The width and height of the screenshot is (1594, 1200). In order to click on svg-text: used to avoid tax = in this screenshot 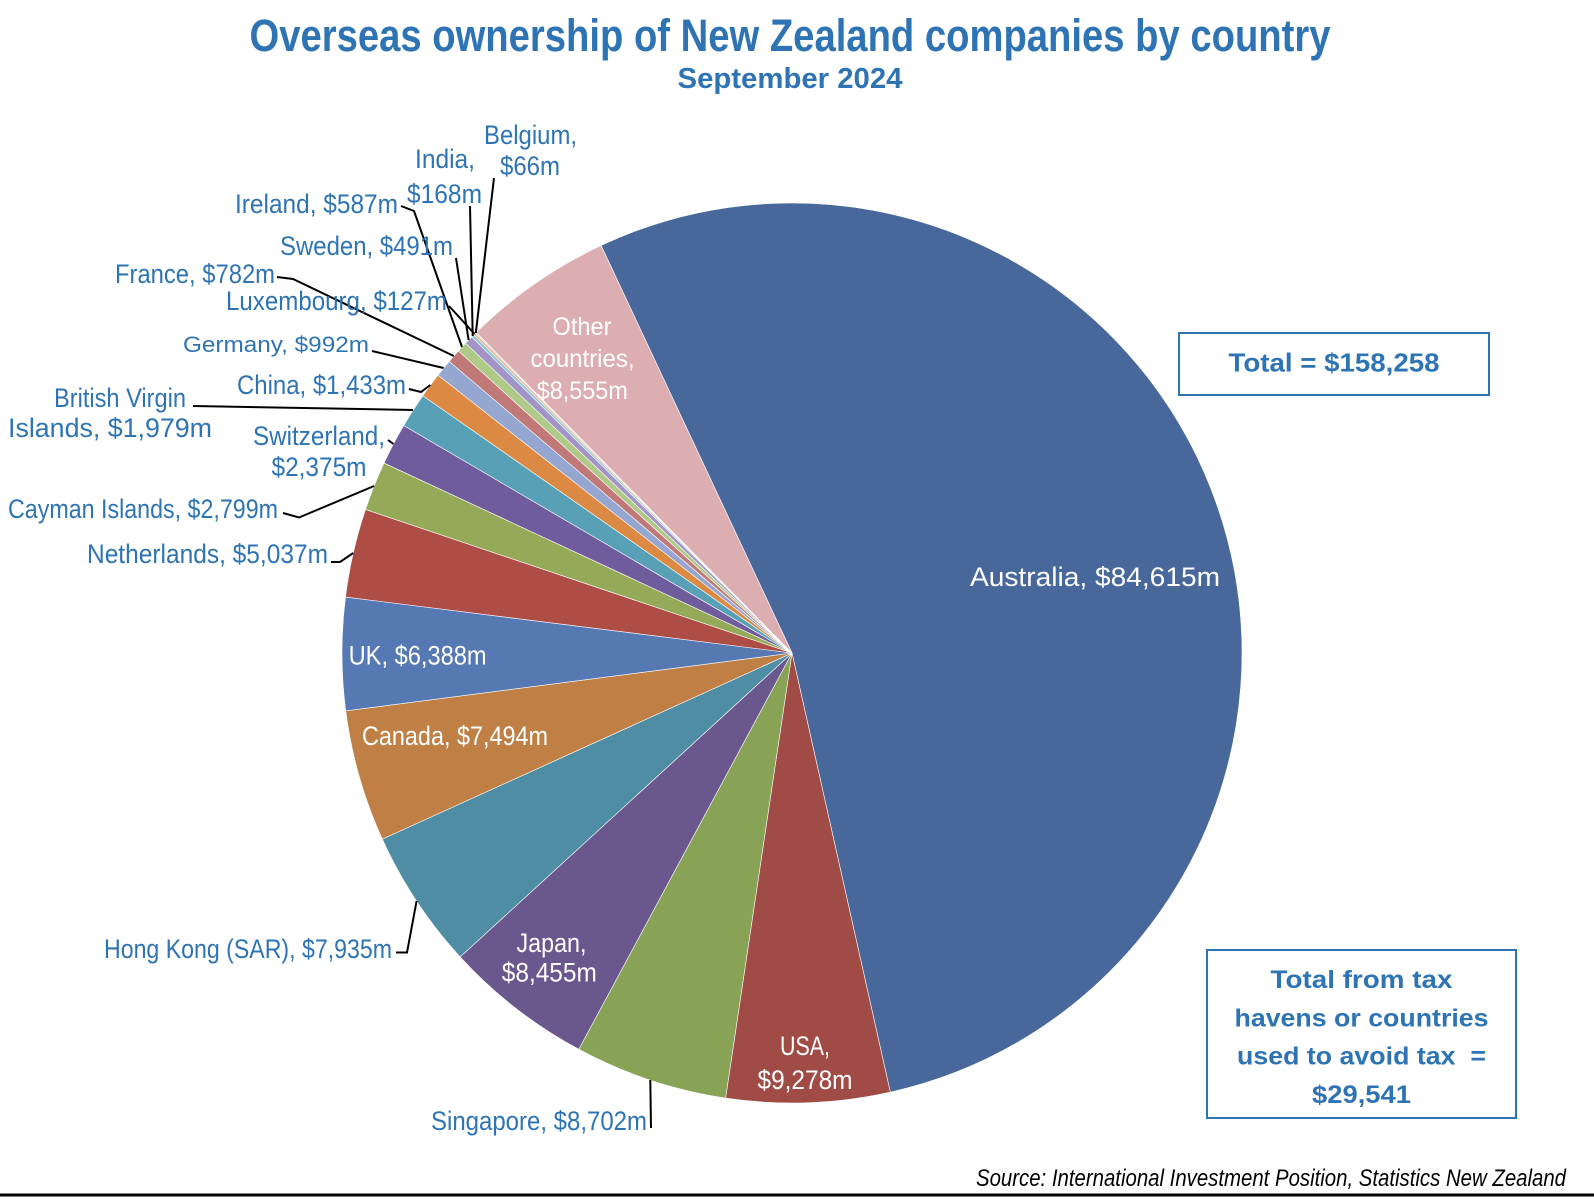, I will do `click(1361, 1057)`.